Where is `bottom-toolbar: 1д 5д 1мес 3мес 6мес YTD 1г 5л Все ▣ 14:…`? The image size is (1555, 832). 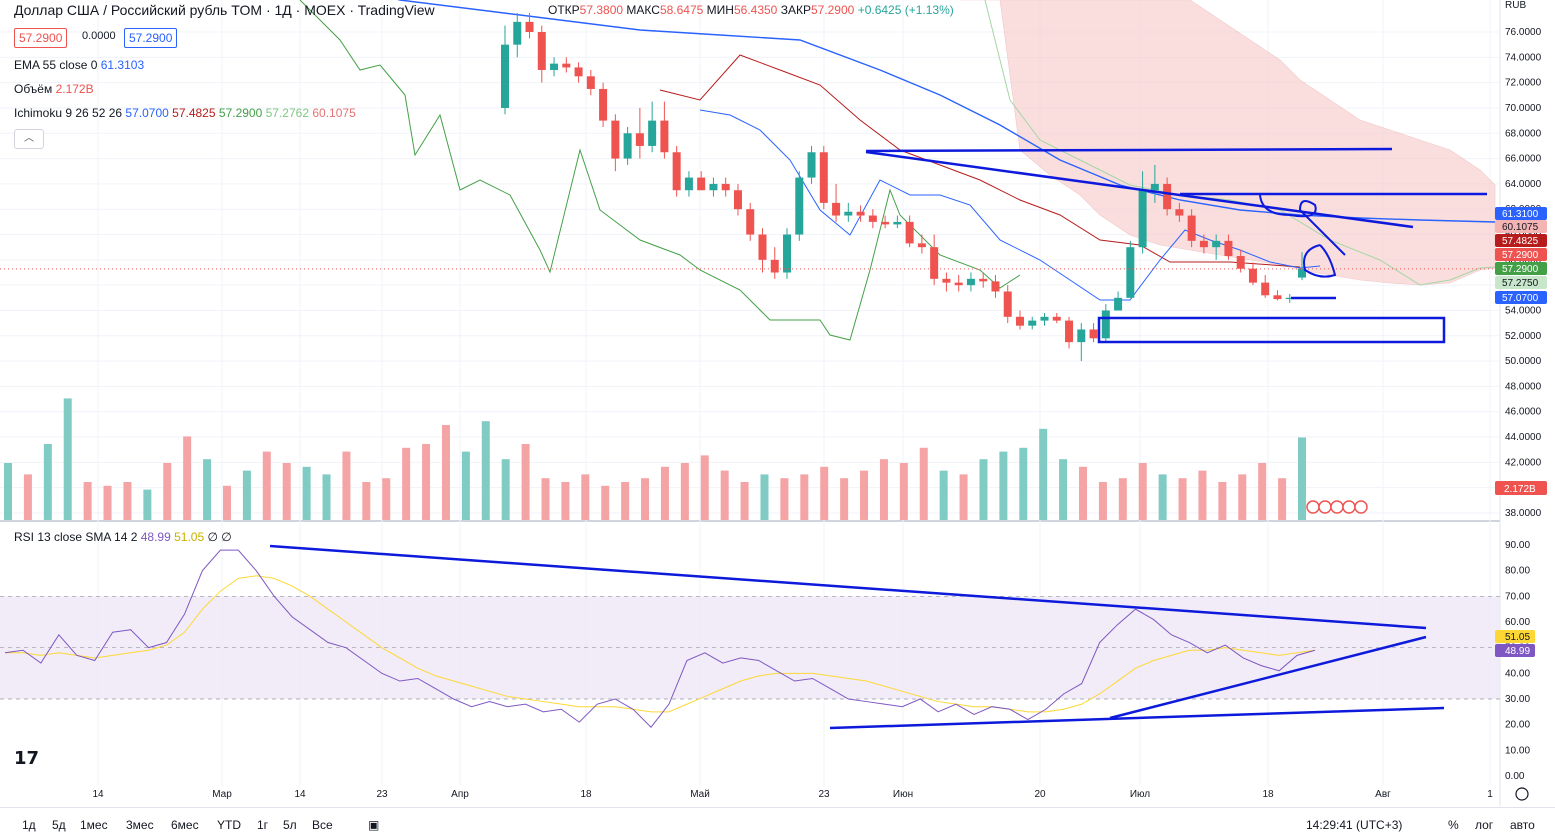
bottom-toolbar: 1д 5д 1мес 3мес 6мес YTD 1г 5л Все ▣ 14:… is located at coordinates (777, 819).